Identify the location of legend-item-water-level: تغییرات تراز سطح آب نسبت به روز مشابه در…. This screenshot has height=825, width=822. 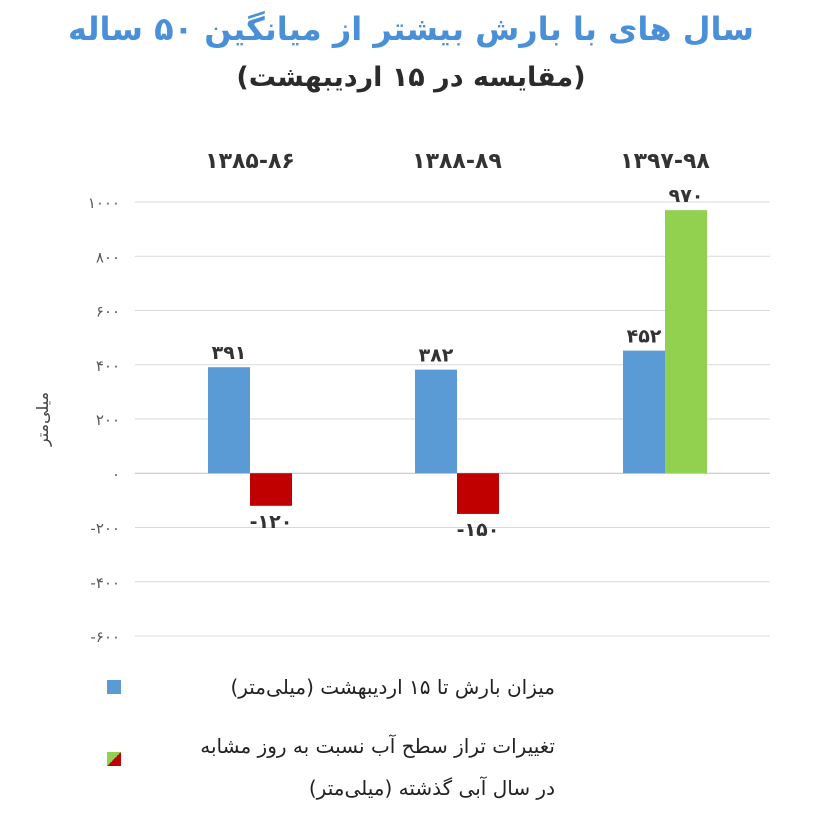
(325, 767).